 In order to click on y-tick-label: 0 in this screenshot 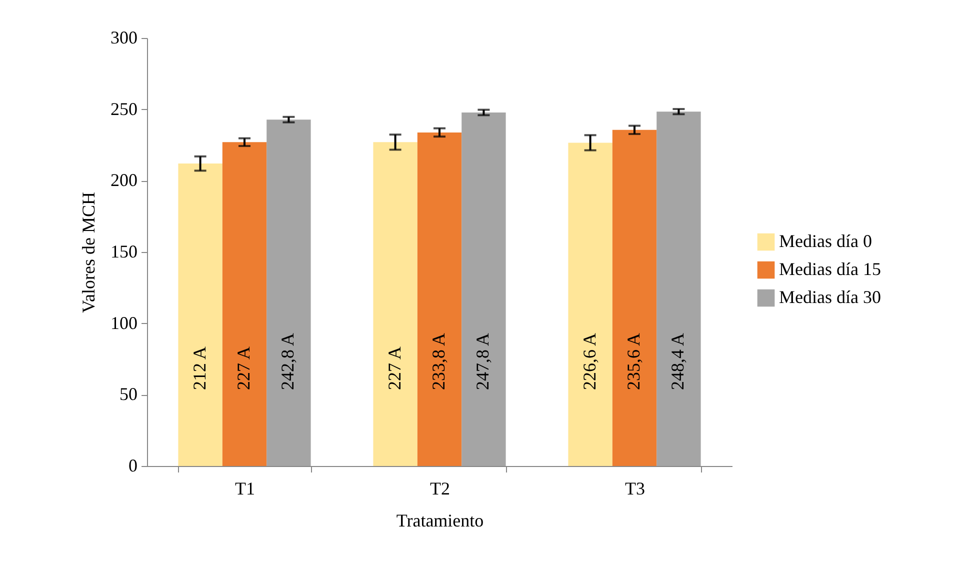, I will do `click(133, 466)`.